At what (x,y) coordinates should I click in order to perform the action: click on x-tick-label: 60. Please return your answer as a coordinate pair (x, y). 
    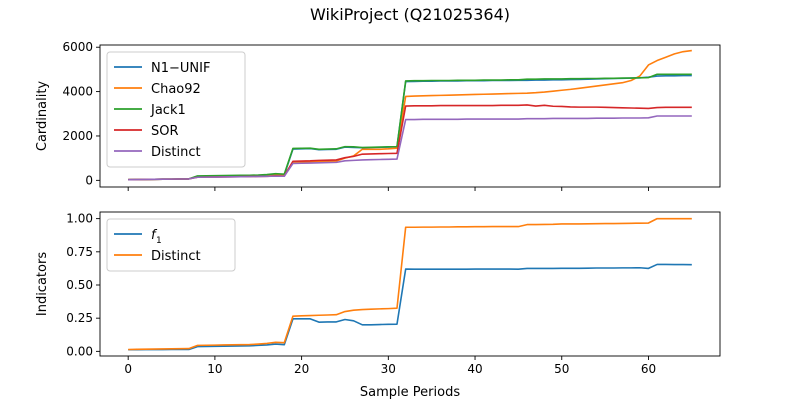
    Looking at the image, I should click on (648, 369).